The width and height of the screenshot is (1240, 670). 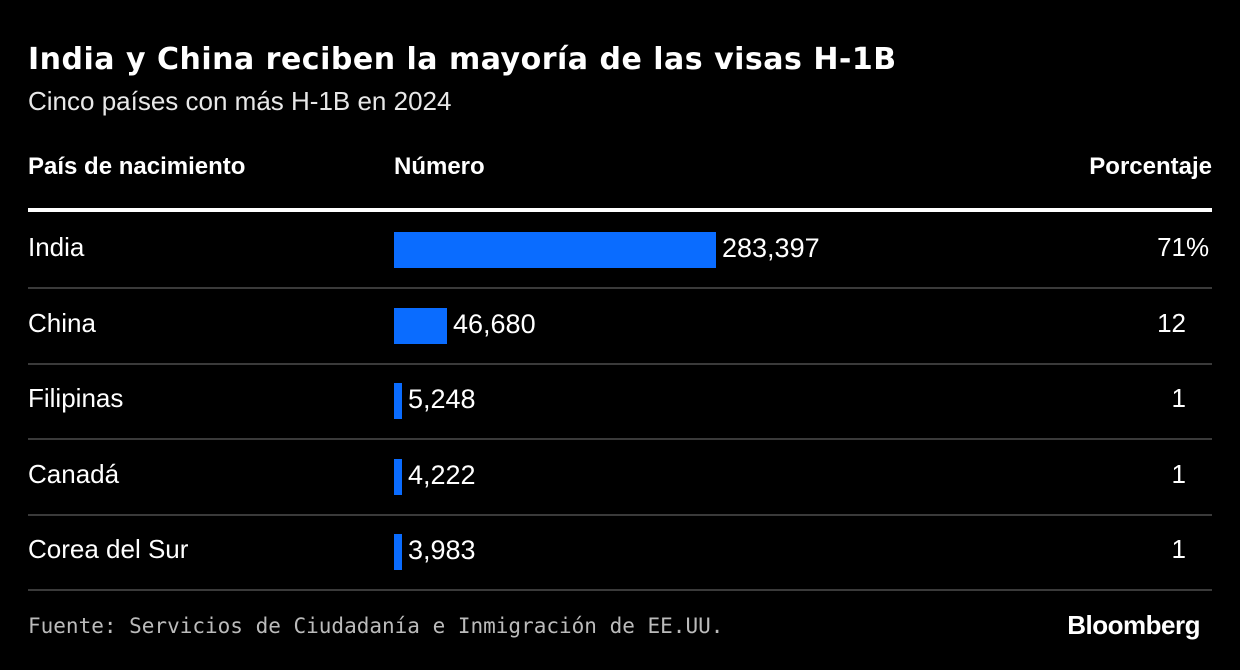 I want to click on percent-value: 12, so click(x=1171, y=322).